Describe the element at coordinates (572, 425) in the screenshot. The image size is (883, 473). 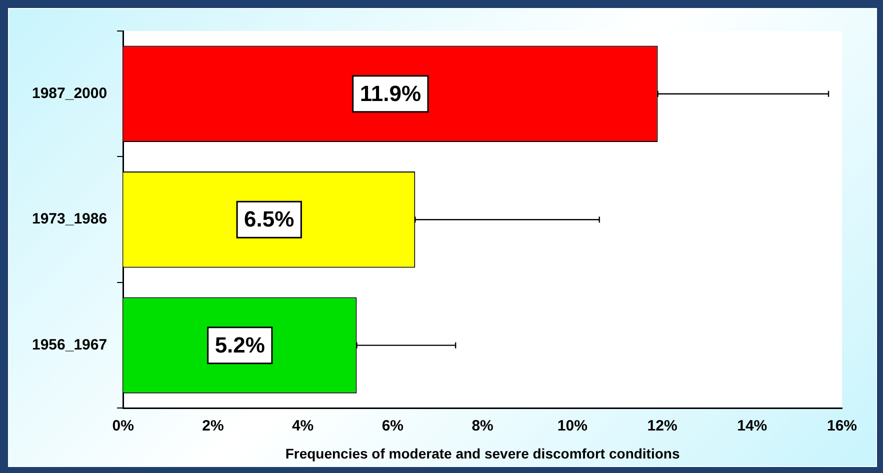
I see `x-tick-label: 10%` at that location.